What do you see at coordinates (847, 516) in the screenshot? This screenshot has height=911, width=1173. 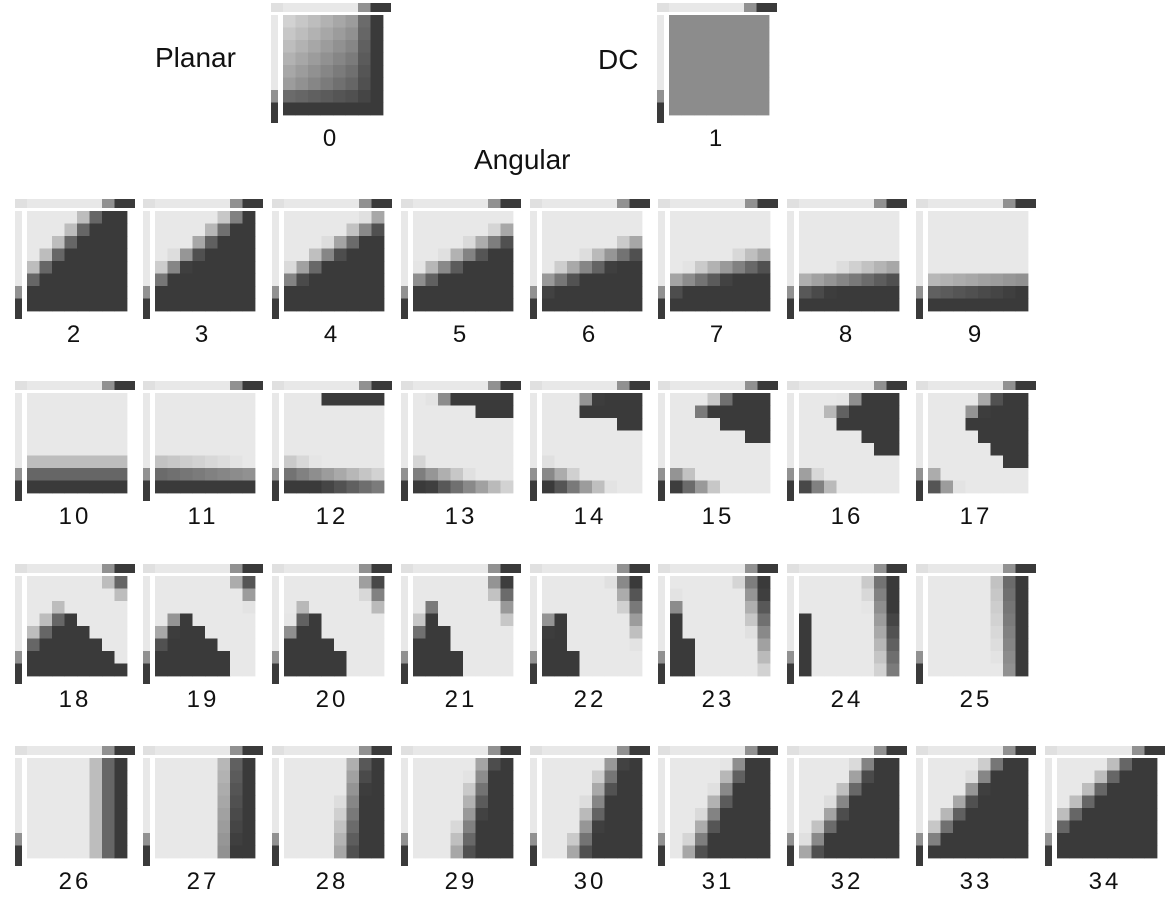 I see `mode-number-16: 16` at bounding box center [847, 516].